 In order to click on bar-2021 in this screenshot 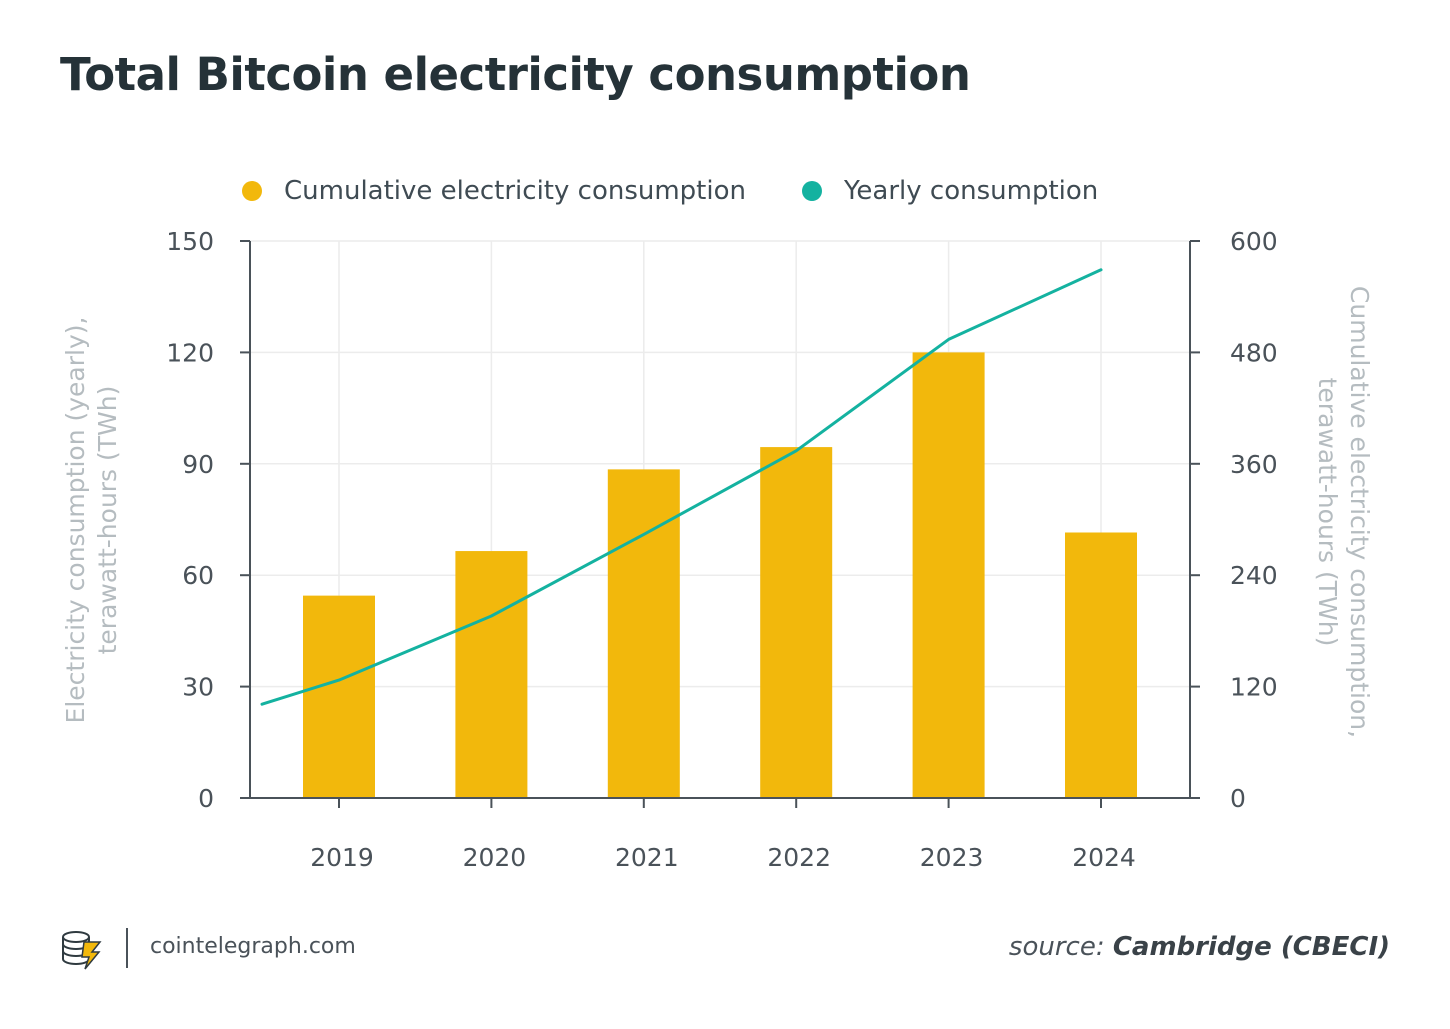, I will do `click(643, 633)`.